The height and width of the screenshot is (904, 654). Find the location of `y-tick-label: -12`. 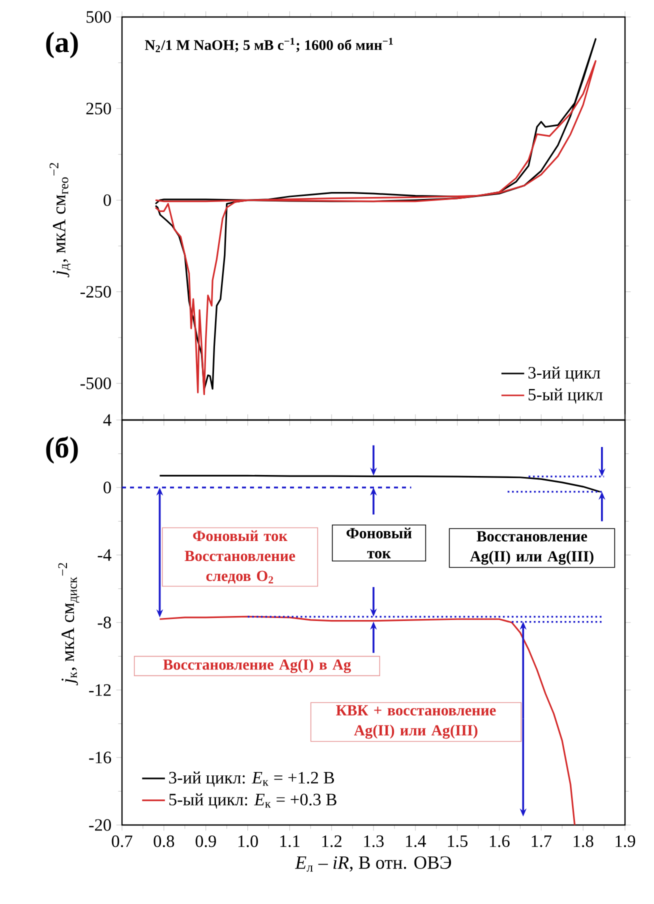

y-tick-label: -12 is located at coordinates (100, 690).